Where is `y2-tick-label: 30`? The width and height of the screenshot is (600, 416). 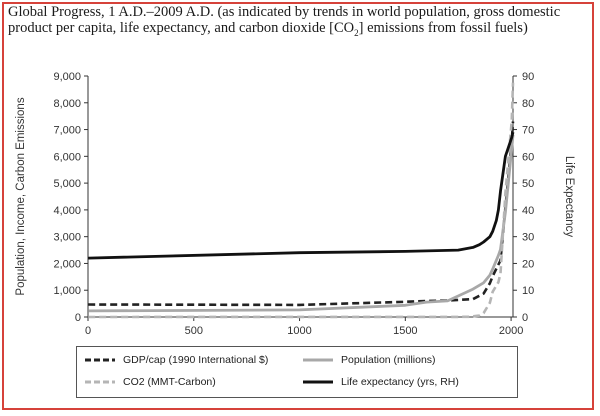 y2-tick-label: 30 is located at coordinates (528, 238).